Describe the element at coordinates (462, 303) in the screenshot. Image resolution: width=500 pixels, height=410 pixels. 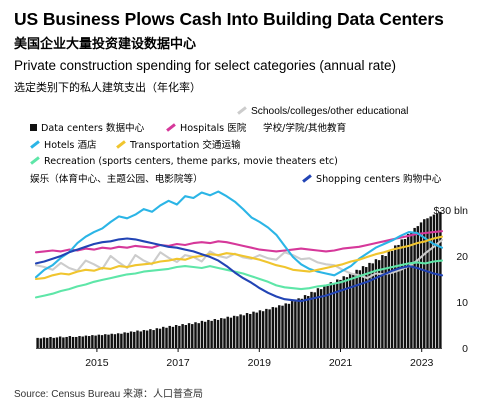
I see `y-tick-label: 10` at that location.